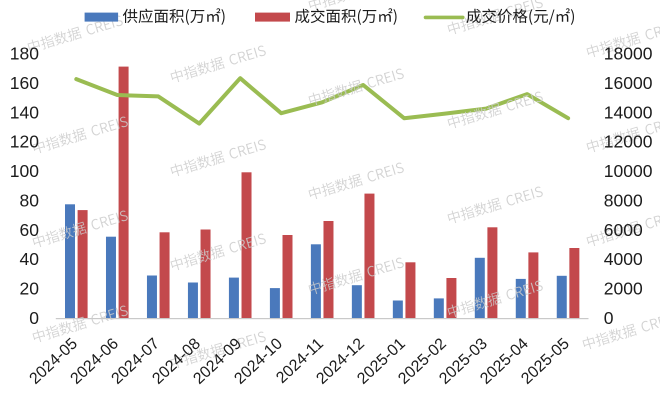 This screenshot has width=660, height=406. Describe the element at coordinates (24, 171) in the screenshot. I see `svg-text: 100` at that location.